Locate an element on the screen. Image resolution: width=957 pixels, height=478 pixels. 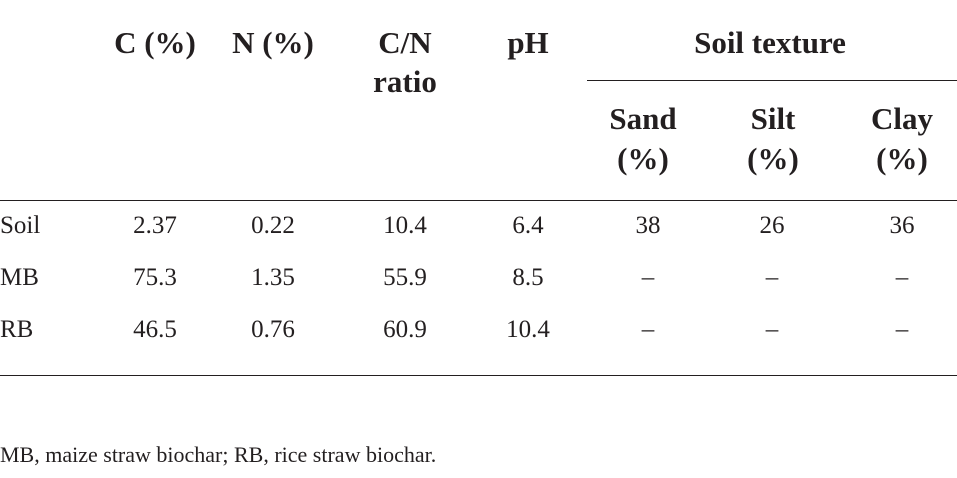
cell-cn: 55.9 is located at coordinates (405, 277).